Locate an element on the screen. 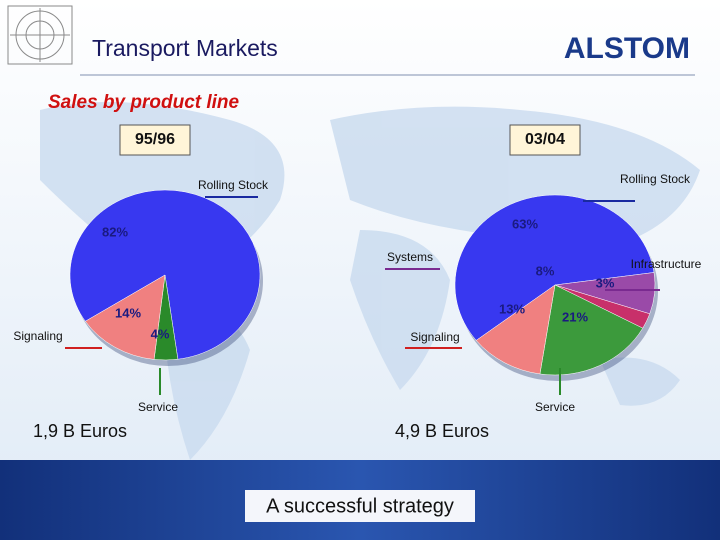 The image size is (720, 540). company-logo: ALSTOM is located at coordinates (627, 48).